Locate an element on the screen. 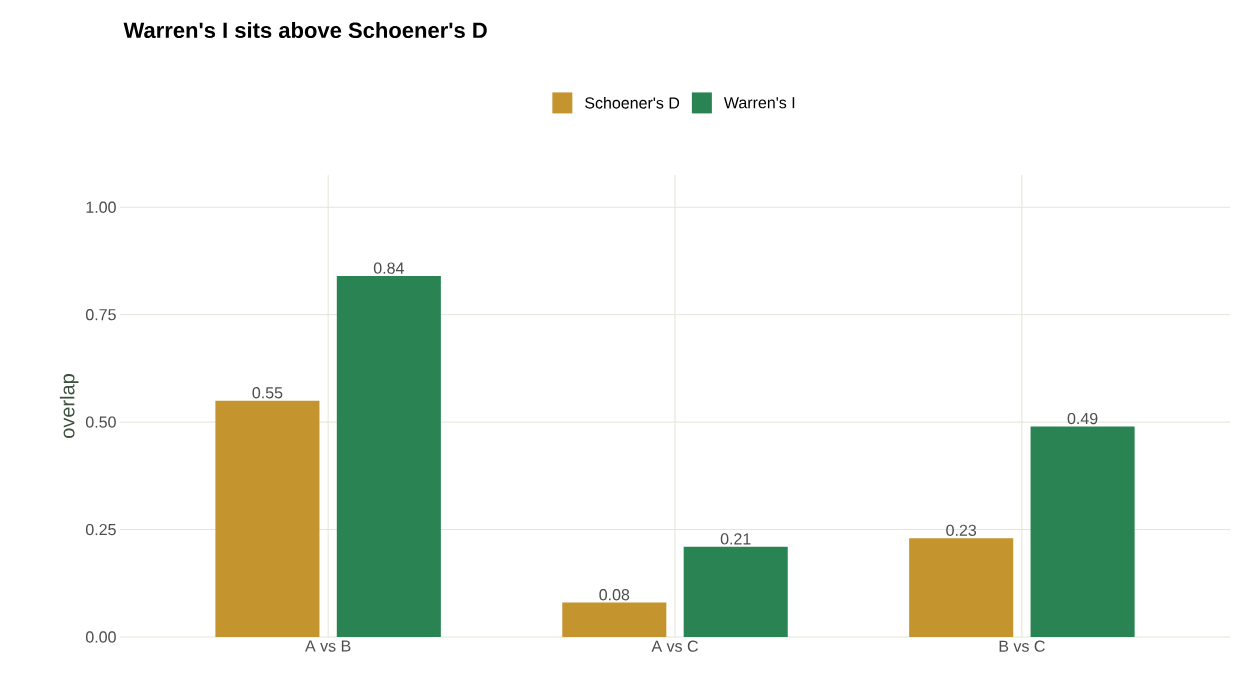 Image resolution: width=1248 pixels, height=691 pixels. data-label: 0.84 is located at coordinates (388, 268).